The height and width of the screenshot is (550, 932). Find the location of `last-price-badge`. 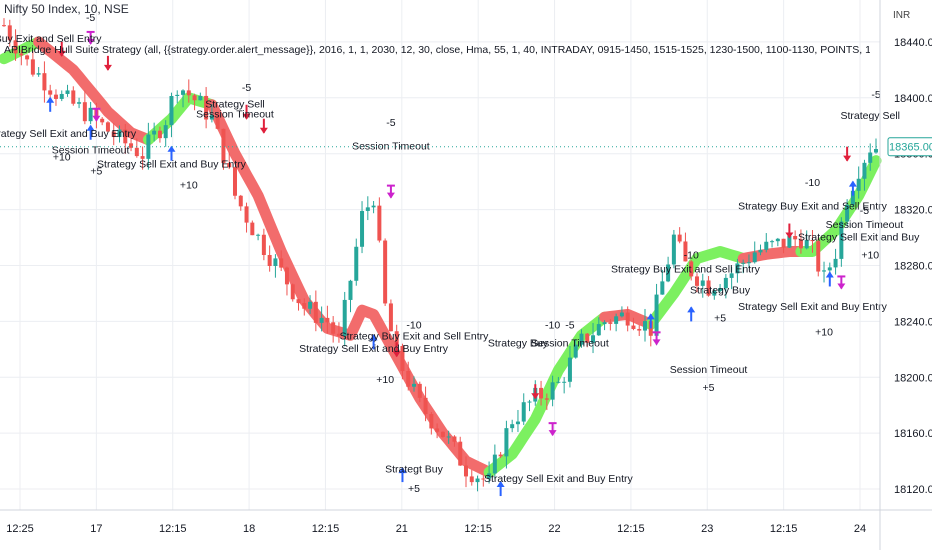

last-price-badge is located at coordinates (909, 147).